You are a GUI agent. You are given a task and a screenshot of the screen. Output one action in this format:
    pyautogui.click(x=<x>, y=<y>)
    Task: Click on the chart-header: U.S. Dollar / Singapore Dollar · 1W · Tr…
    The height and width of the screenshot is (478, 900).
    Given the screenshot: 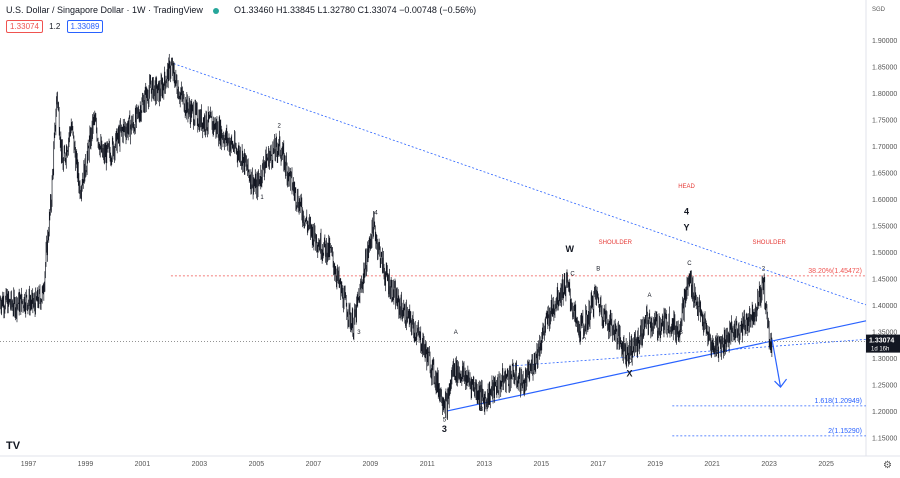 What is the action you would take?
    pyautogui.click(x=241, y=10)
    